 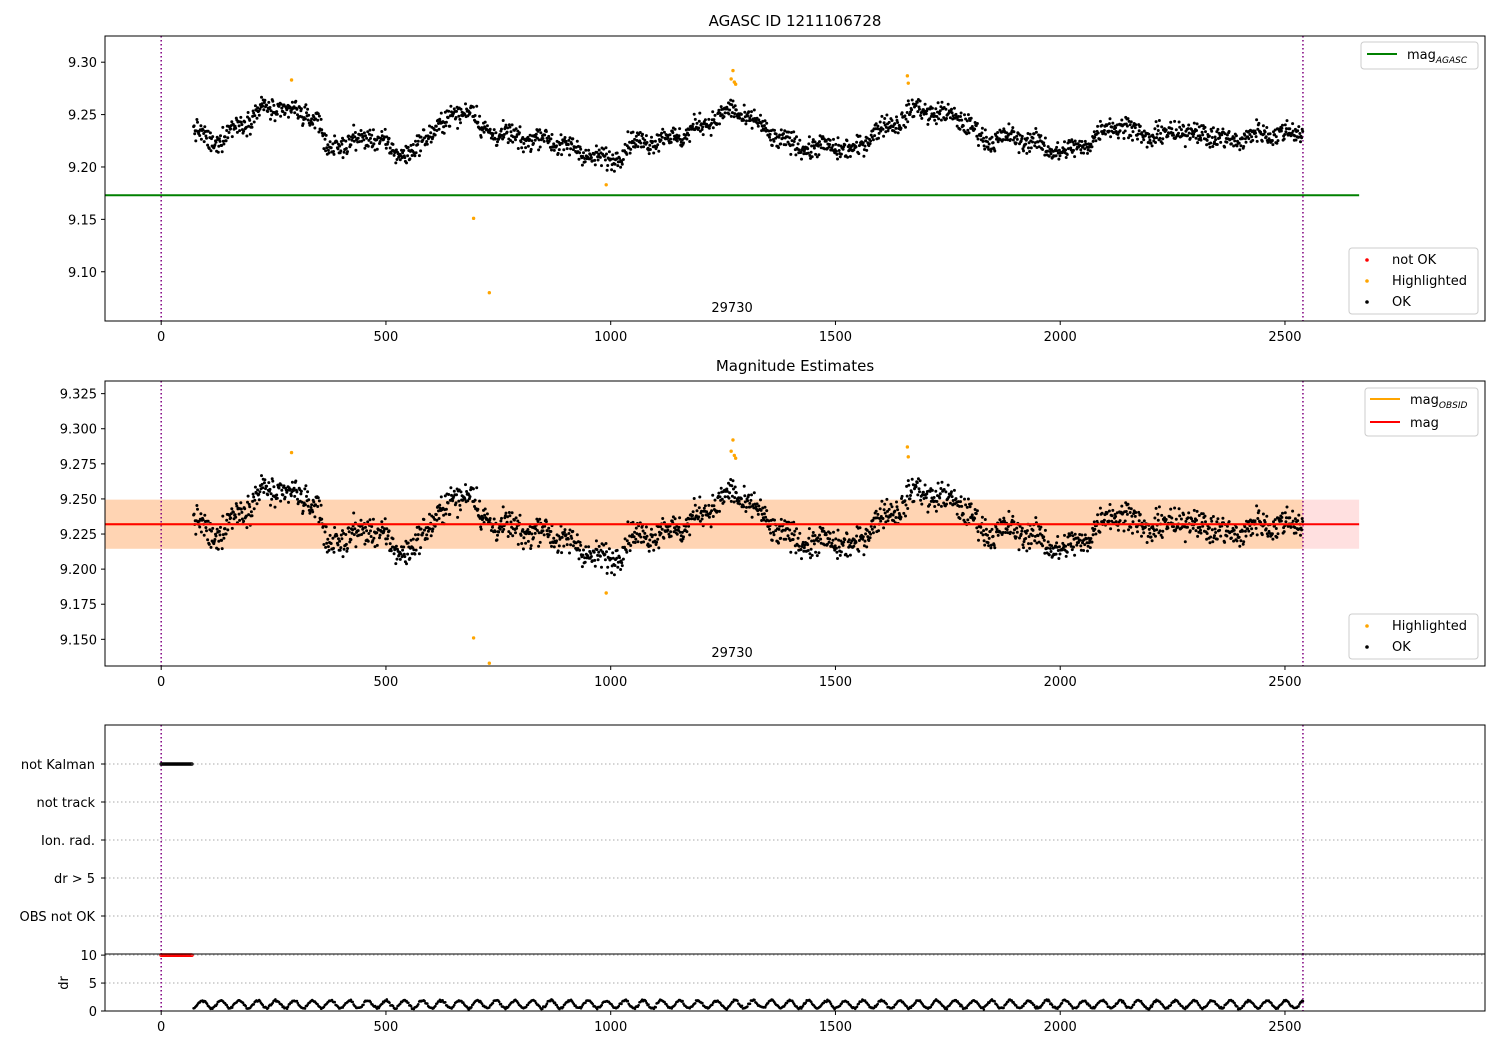 What do you see at coordinates (78, 570) in the screenshot?
I see `y-tick-label: 9.200` at bounding box center [78, 570].